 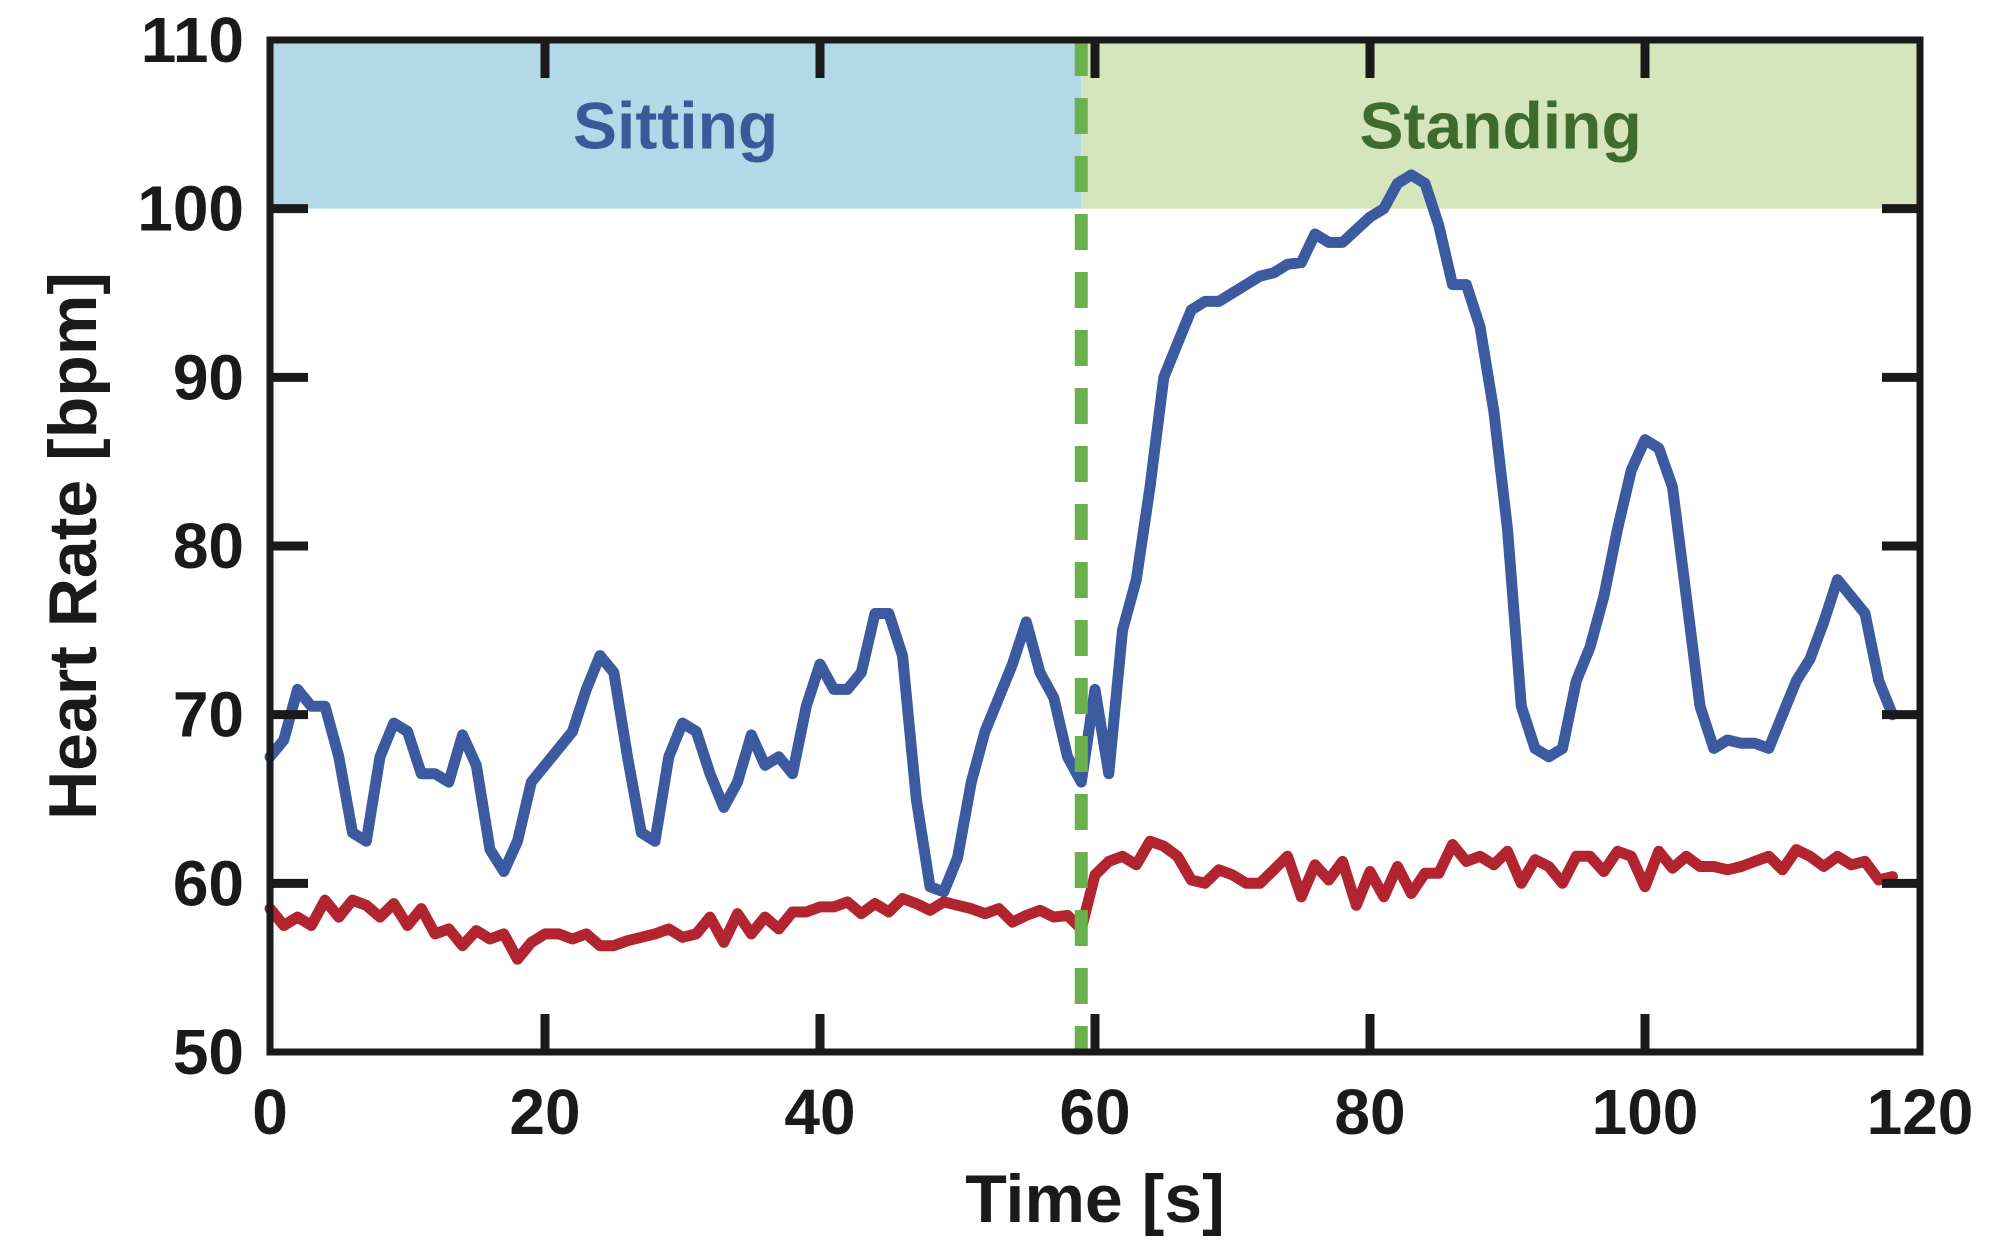 What do you see at coordinates (73, 546) in the screenshot?
I see `y-axis-label: Heart Rate [bpm]` at bounding box center [73, 546].